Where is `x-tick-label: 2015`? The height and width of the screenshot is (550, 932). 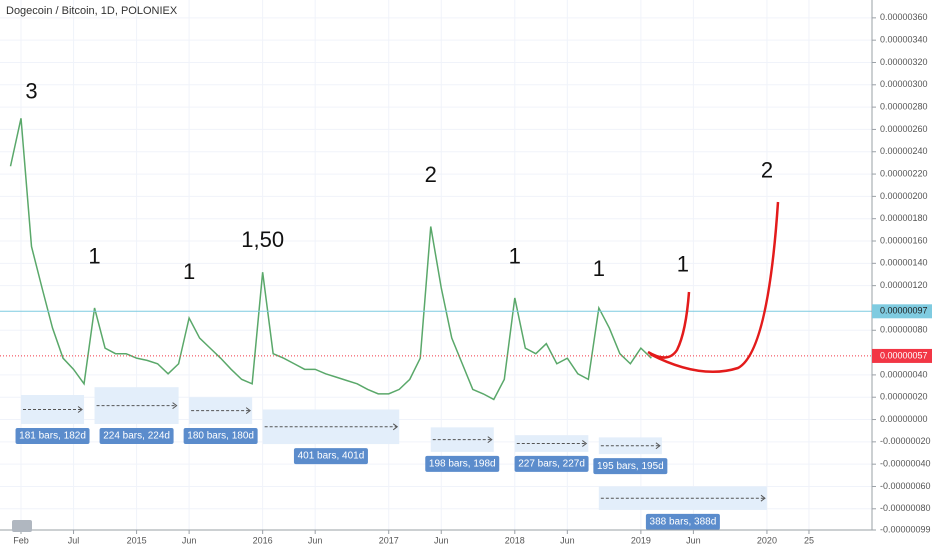
x-tick-label: 2015 is located at coordinates (137, 540).